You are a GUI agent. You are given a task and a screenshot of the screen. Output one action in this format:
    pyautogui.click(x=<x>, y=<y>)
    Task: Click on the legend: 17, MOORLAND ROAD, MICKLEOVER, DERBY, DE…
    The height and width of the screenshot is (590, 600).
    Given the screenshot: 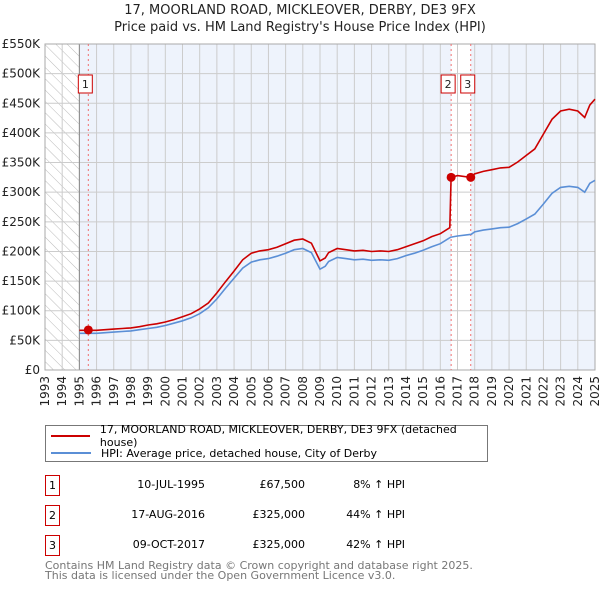 What is the action you would take?
    pyautogui.click(x=266, y=442)
    